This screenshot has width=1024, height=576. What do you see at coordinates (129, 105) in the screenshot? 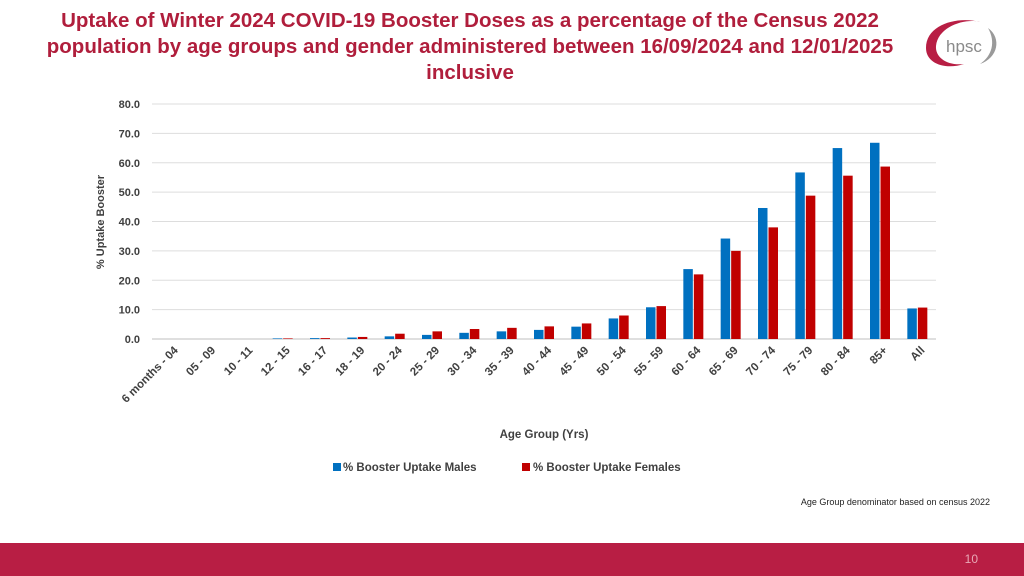
I see `y-tick-label: 80.0` at bounding box center [129, 105].